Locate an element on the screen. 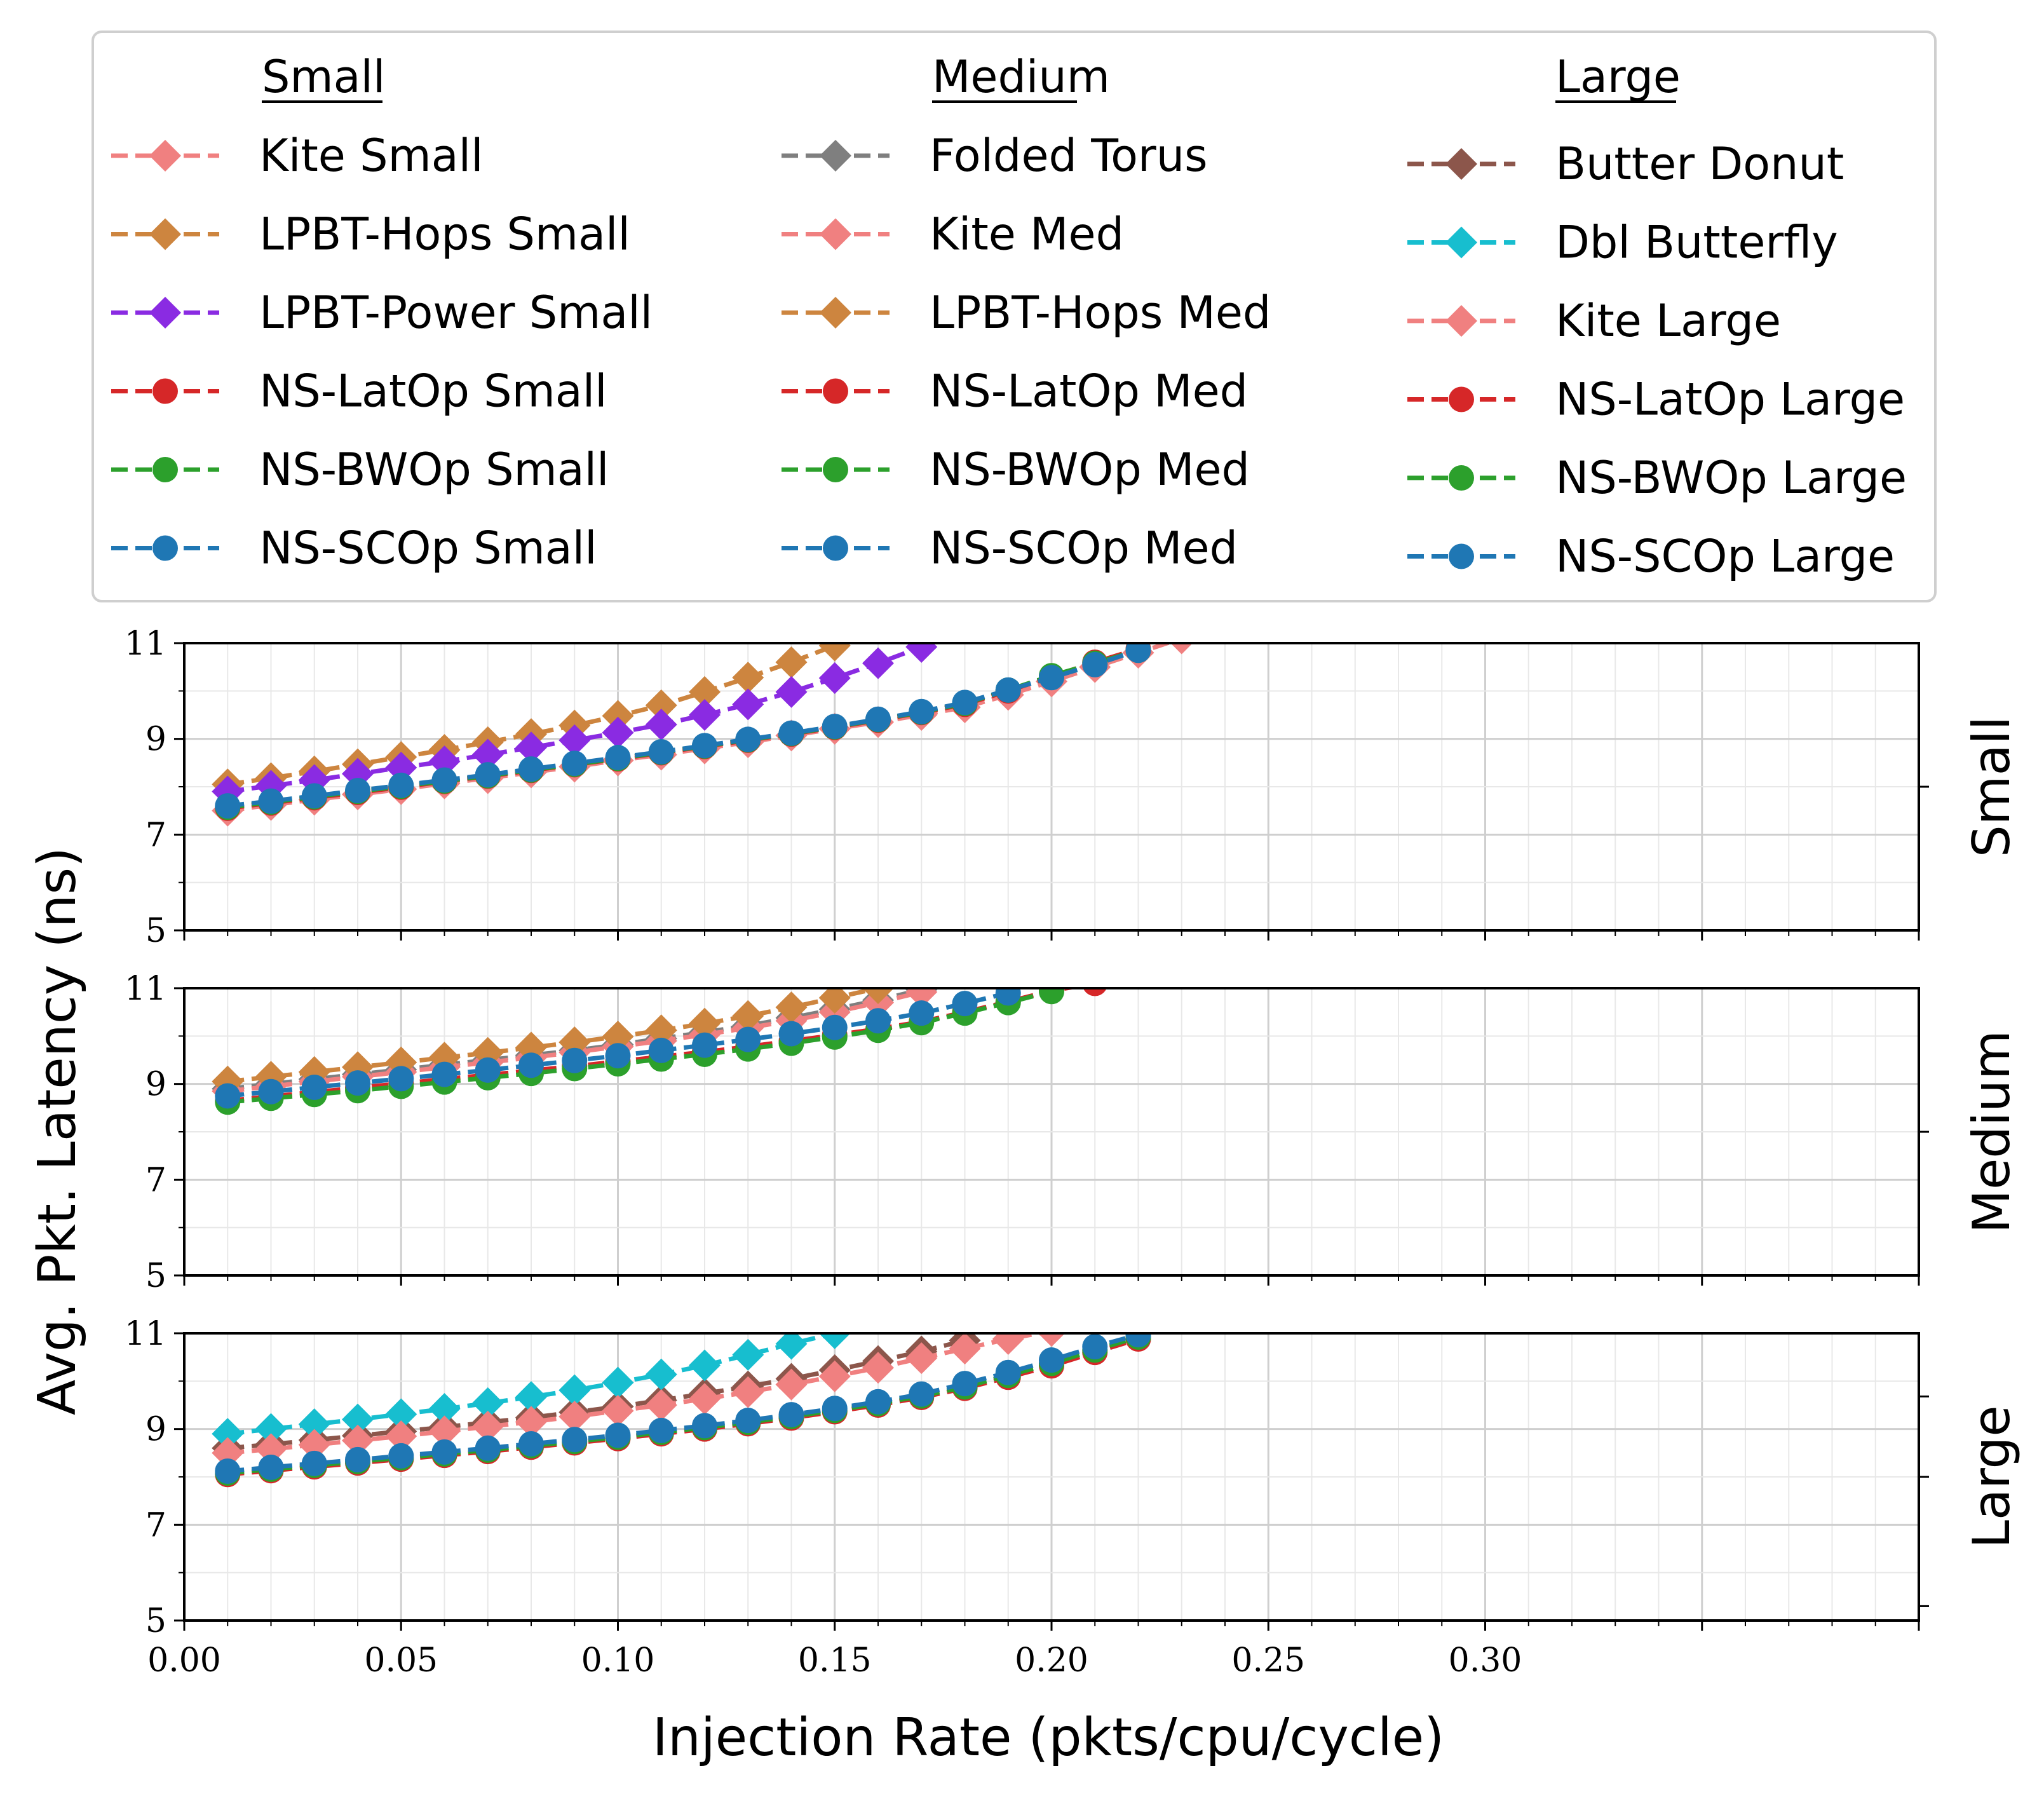  legend-item-lpbt-hops-small: LPBT-Hops Small is located at coordinates (370, 234).